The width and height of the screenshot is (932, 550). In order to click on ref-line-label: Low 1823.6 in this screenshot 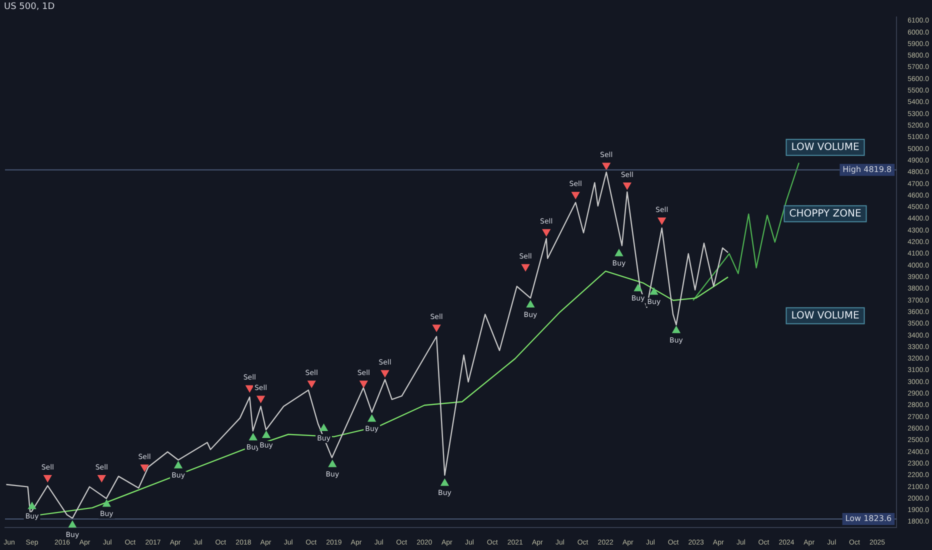, I will do `click(868, 519)`.